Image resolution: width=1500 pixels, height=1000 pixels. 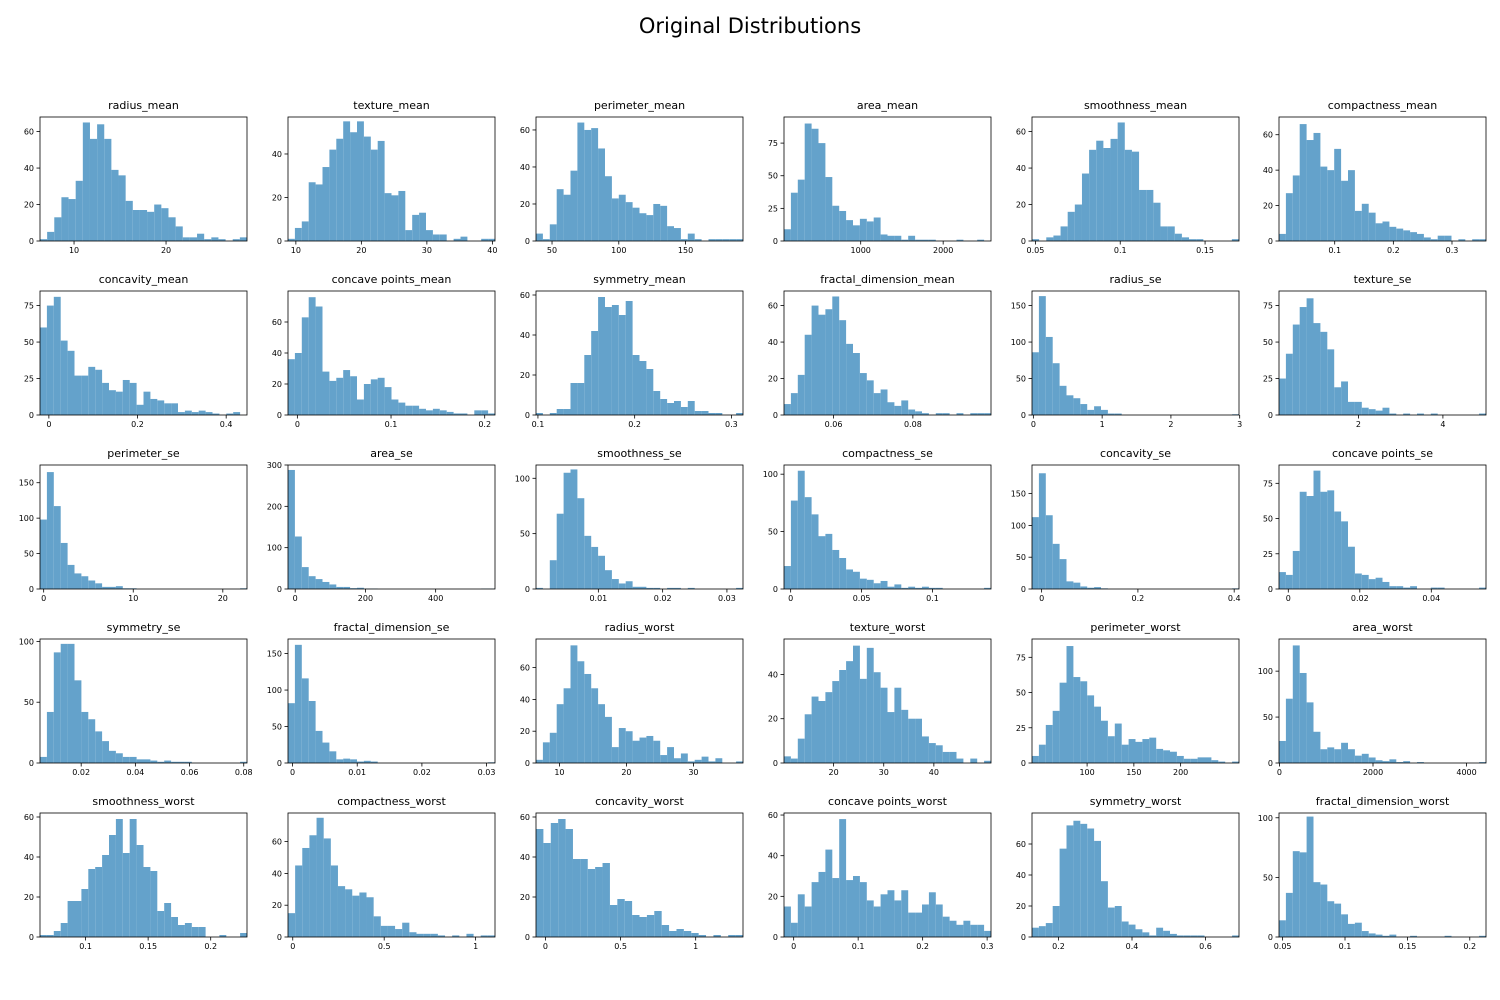 I want to click on x-tick-label: 150, so click(x=685, y=250).